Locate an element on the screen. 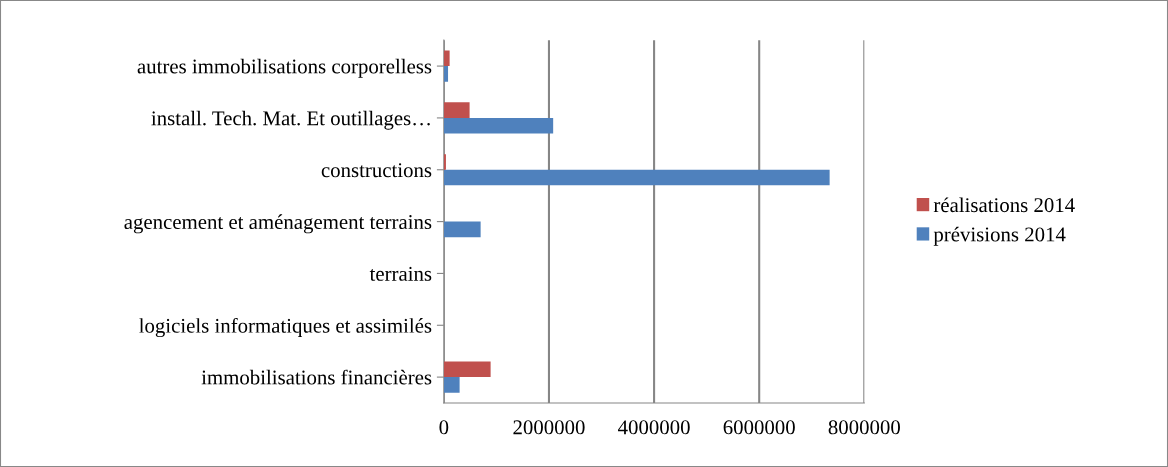  y-tick-label: logiciels informatiques et assimilés is located at coordinates (285, 327).